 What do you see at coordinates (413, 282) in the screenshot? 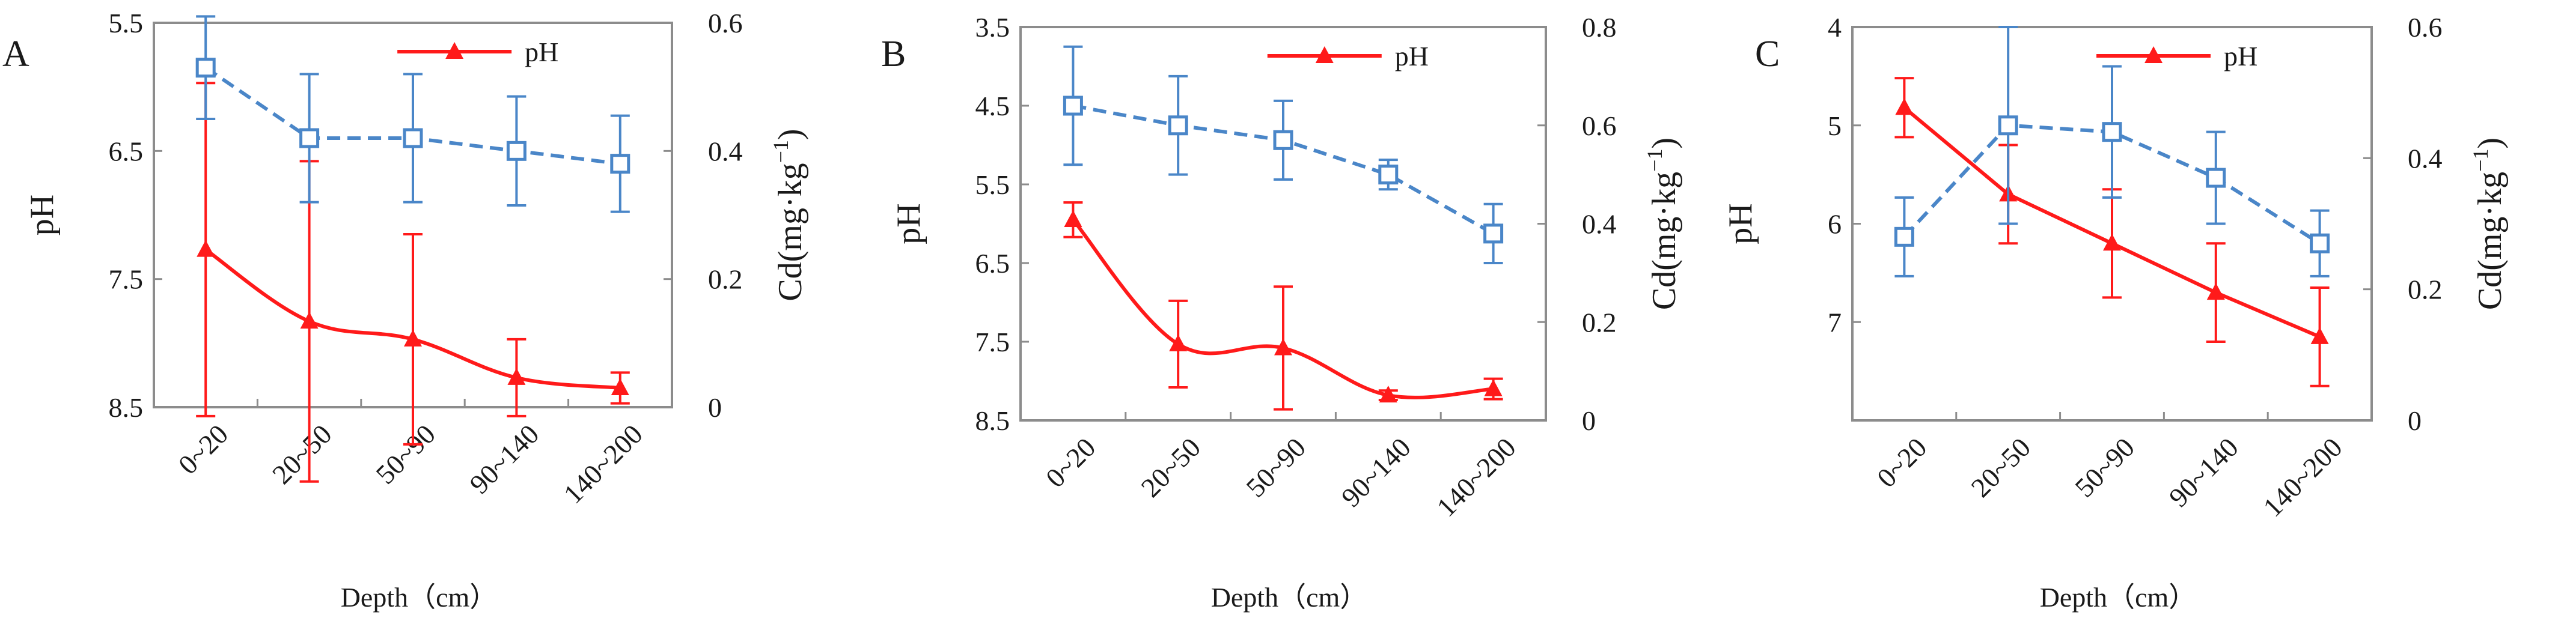
I see `series-ph` at bounding box center [413, 282].